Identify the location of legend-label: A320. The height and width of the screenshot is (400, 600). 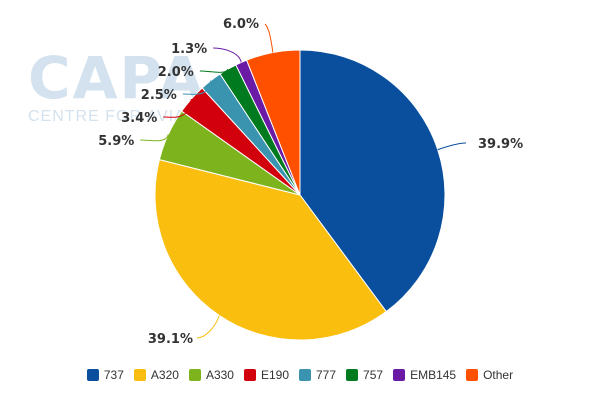
(164, 375).